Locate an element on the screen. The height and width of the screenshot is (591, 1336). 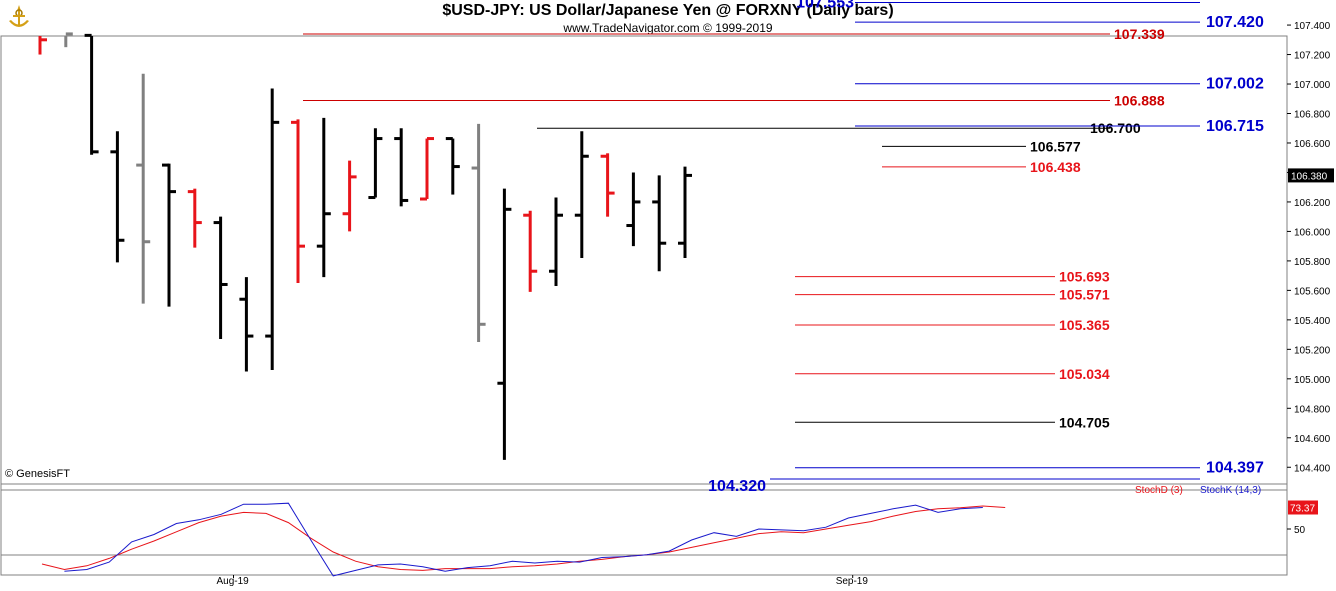
chart-subtitle: www.TradeNavigator.com © 1999-2019 is located at coordinates (668, 28).